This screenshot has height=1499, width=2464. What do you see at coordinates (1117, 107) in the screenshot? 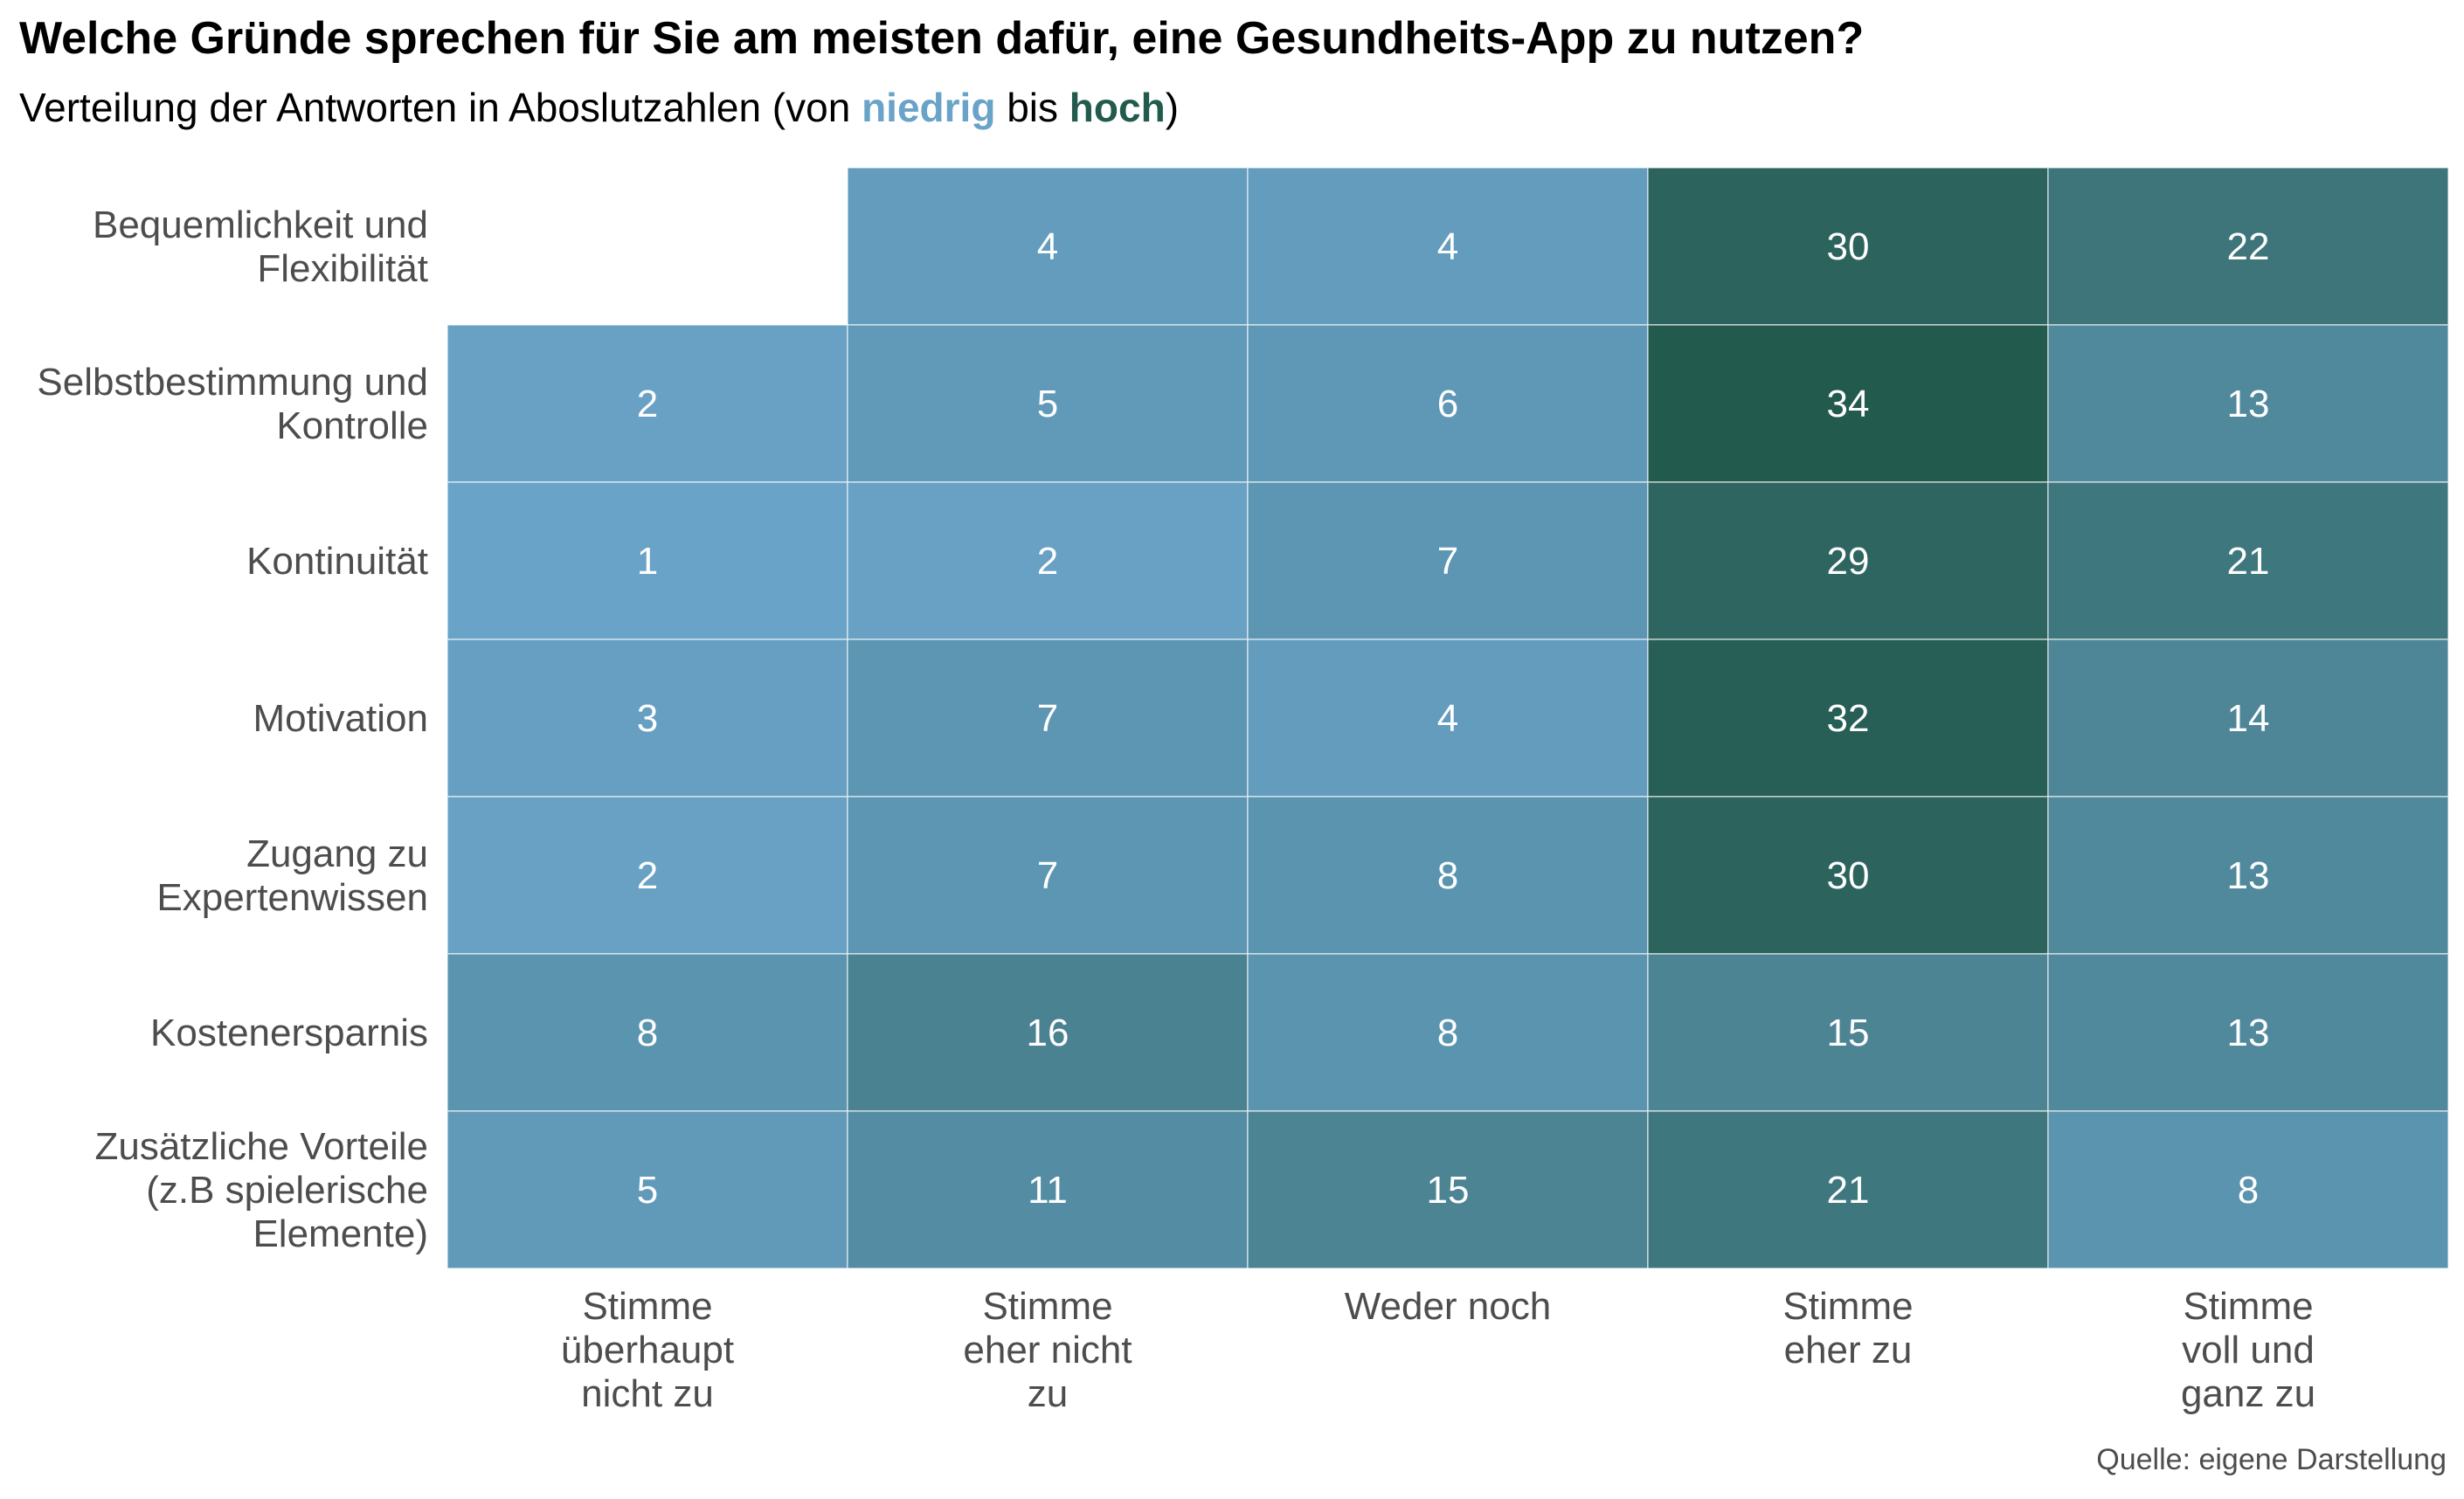
I see `subtitle-high-label: hoch` at bounding box center [1117, 107].